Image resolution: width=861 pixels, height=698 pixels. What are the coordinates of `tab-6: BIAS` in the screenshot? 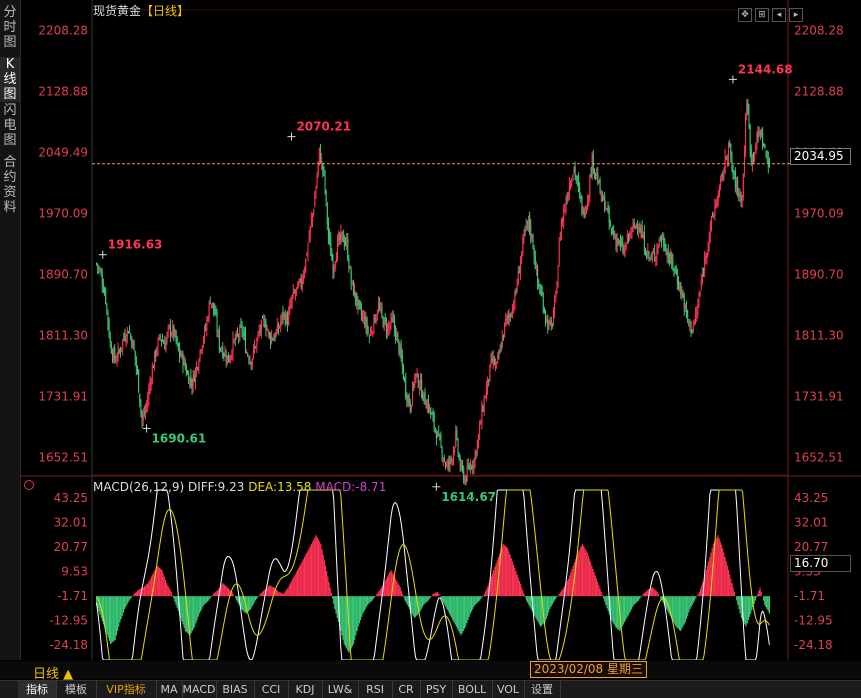 It's located at (235, 689).